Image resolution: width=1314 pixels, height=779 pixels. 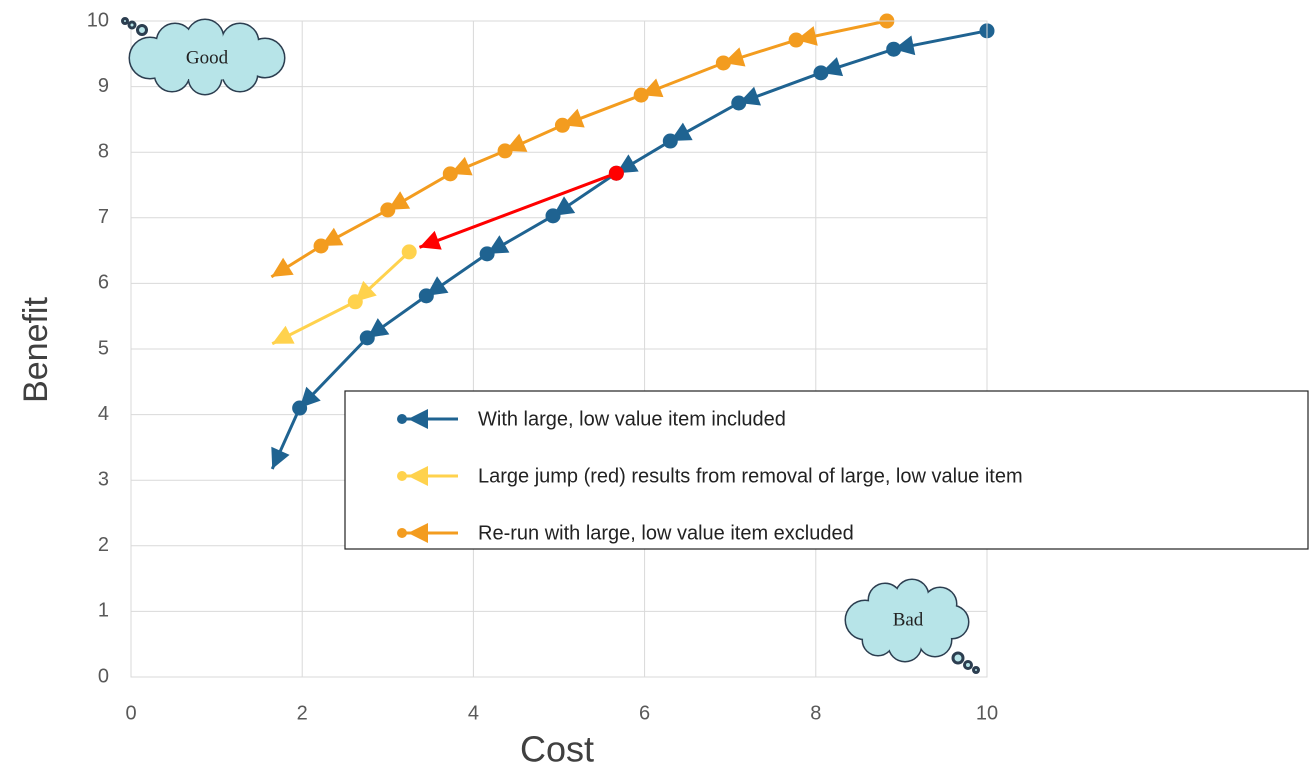 What do you see at coordinates (130, 713) in the screenshot?
I see `x-tick-label: 0` at bounding box center [130, 713].